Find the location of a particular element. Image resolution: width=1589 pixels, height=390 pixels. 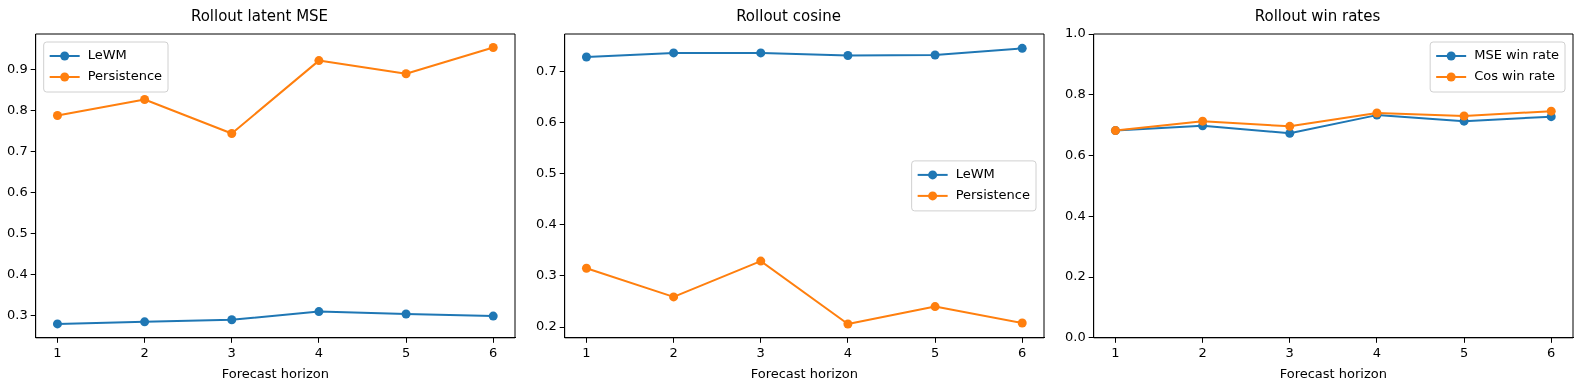

legend-label: MSE win rate is located at coordinates (1517, 55).